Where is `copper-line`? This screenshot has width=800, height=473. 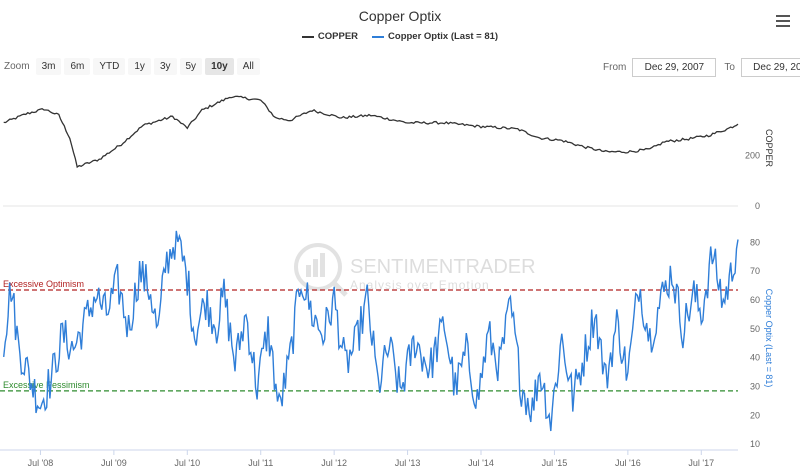
copper-line is located at coordinates (371, 132).